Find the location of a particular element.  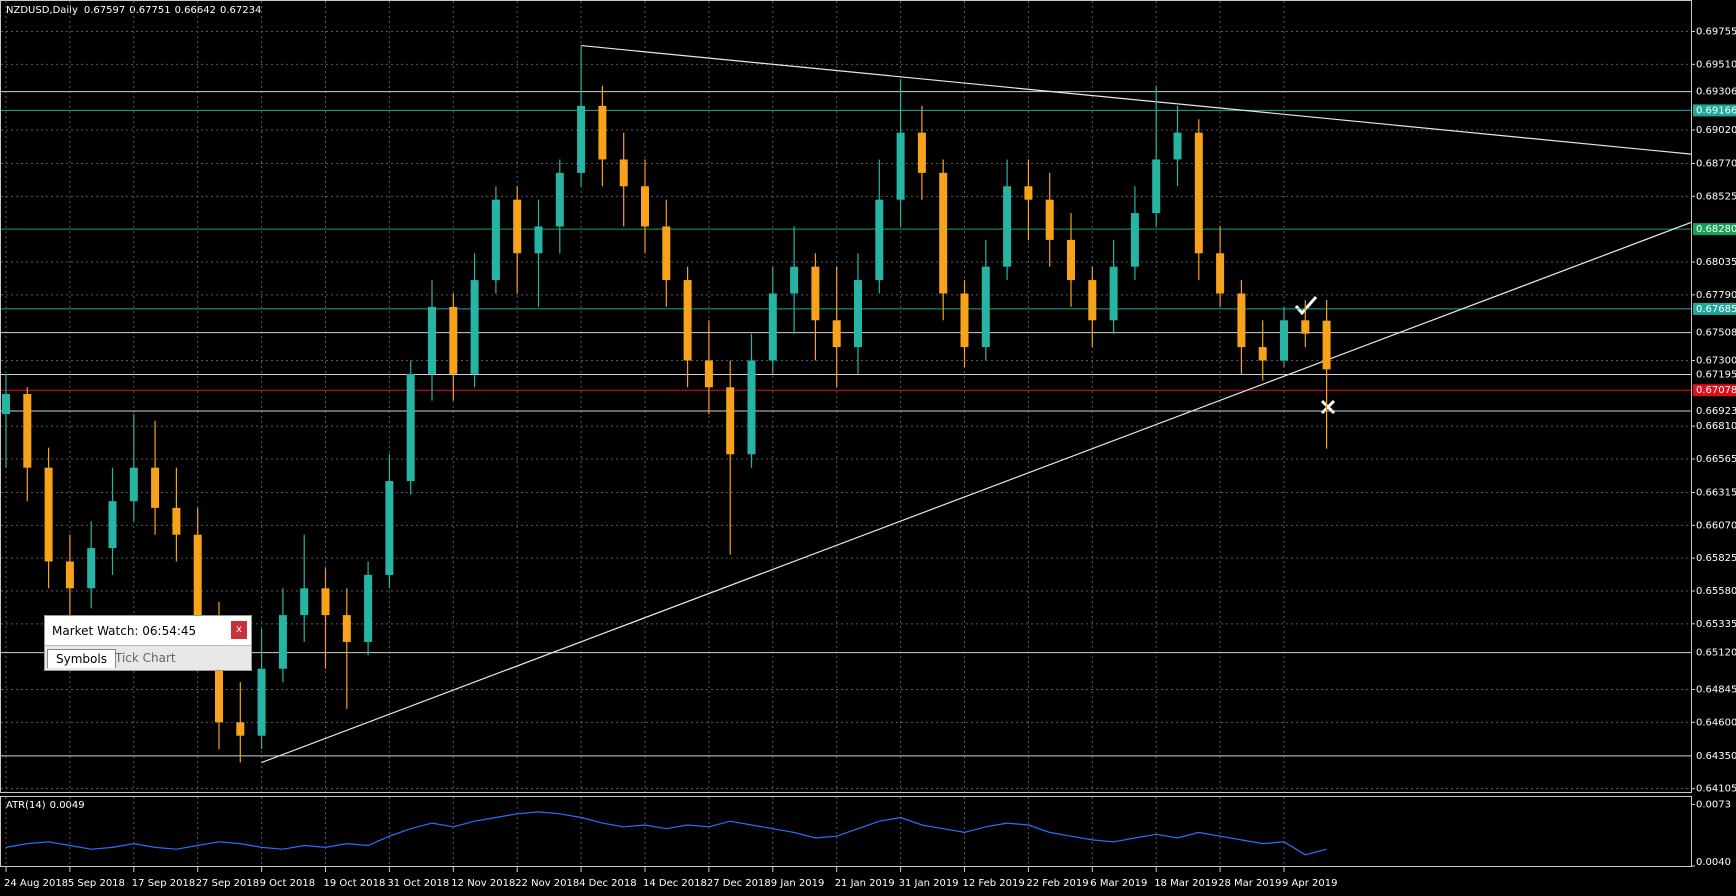

x-tick-label: 12 Feb 2019 is located at coordinates (994, 883).